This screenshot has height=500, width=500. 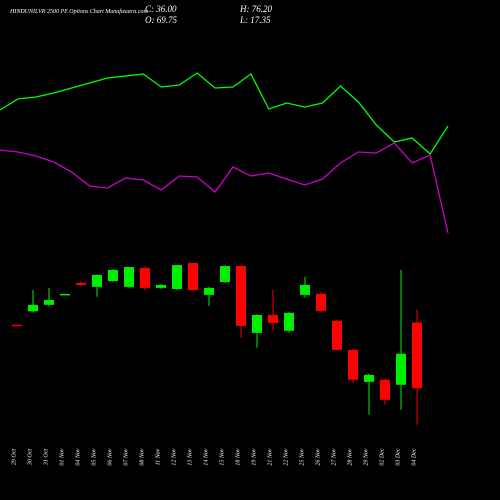 What do you see at coordinates (62, 457) in the screenshot?
I see `x-tick-label: 01 Nov` at bounding box center [62, 457].